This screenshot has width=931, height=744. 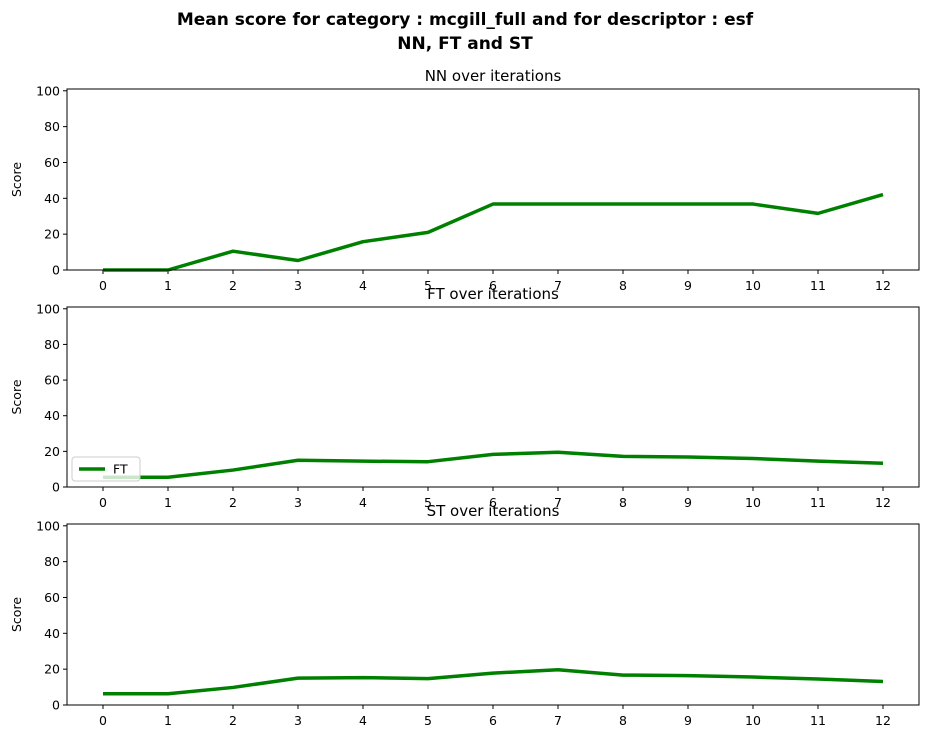 What do you see at coordinates (233, 502) in the screenshot?
I see `ft-x-tick-label: 2` at bounding box center [233, 502].